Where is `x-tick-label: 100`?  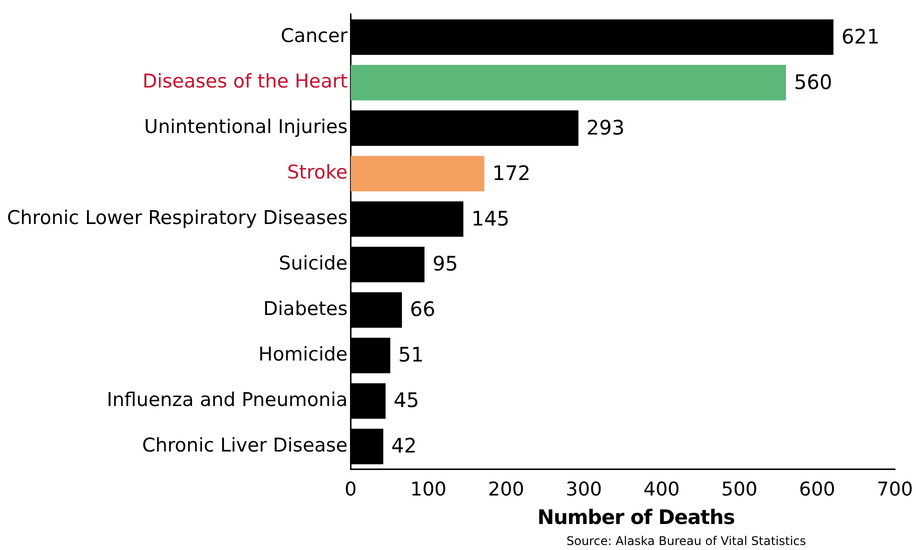 x-tick-label: 100 is located at coordinates (428, 489).